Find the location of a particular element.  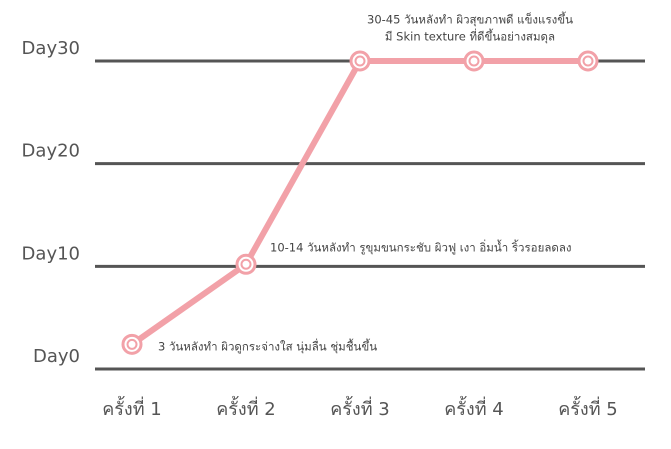

x-tick-label: ครั้งที่ 4 is located at coordinates (474, 408).